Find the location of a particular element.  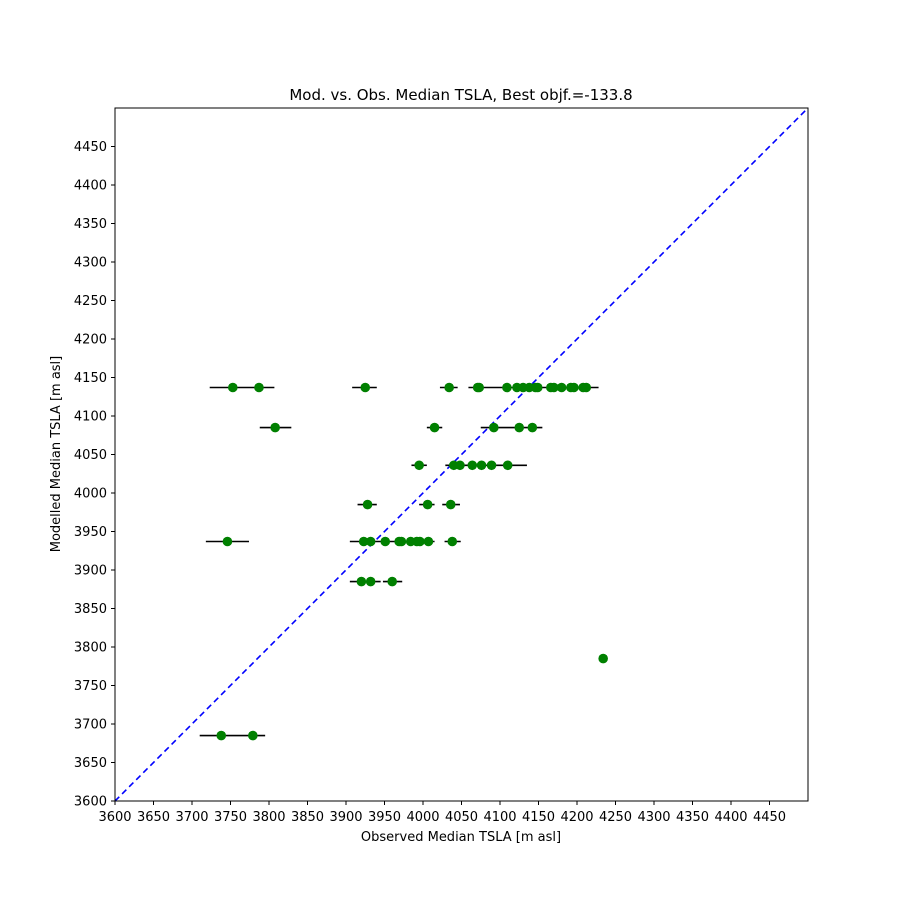

x-tick-label-1: 3650 is located at coordinates (153, 817).